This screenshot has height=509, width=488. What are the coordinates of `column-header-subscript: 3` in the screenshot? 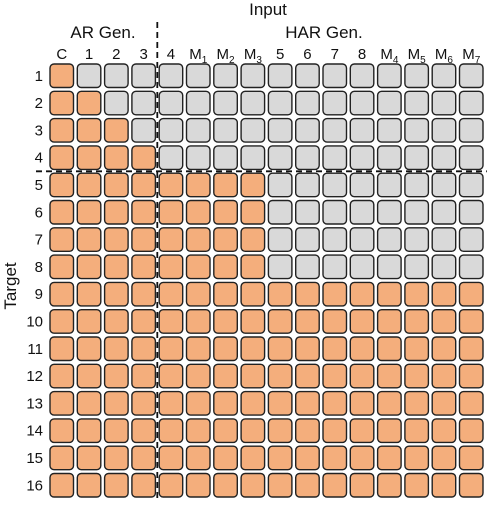 It's located at (259, 60).